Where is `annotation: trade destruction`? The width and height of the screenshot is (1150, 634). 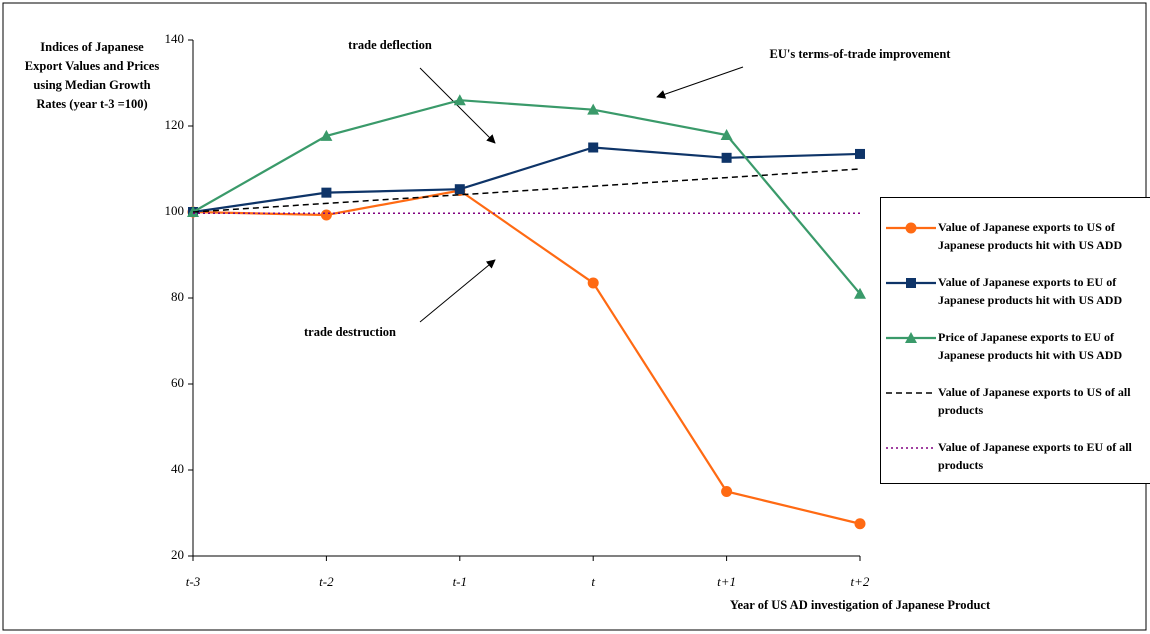
annotation: trade destruction is located at coordinates (350, 332).